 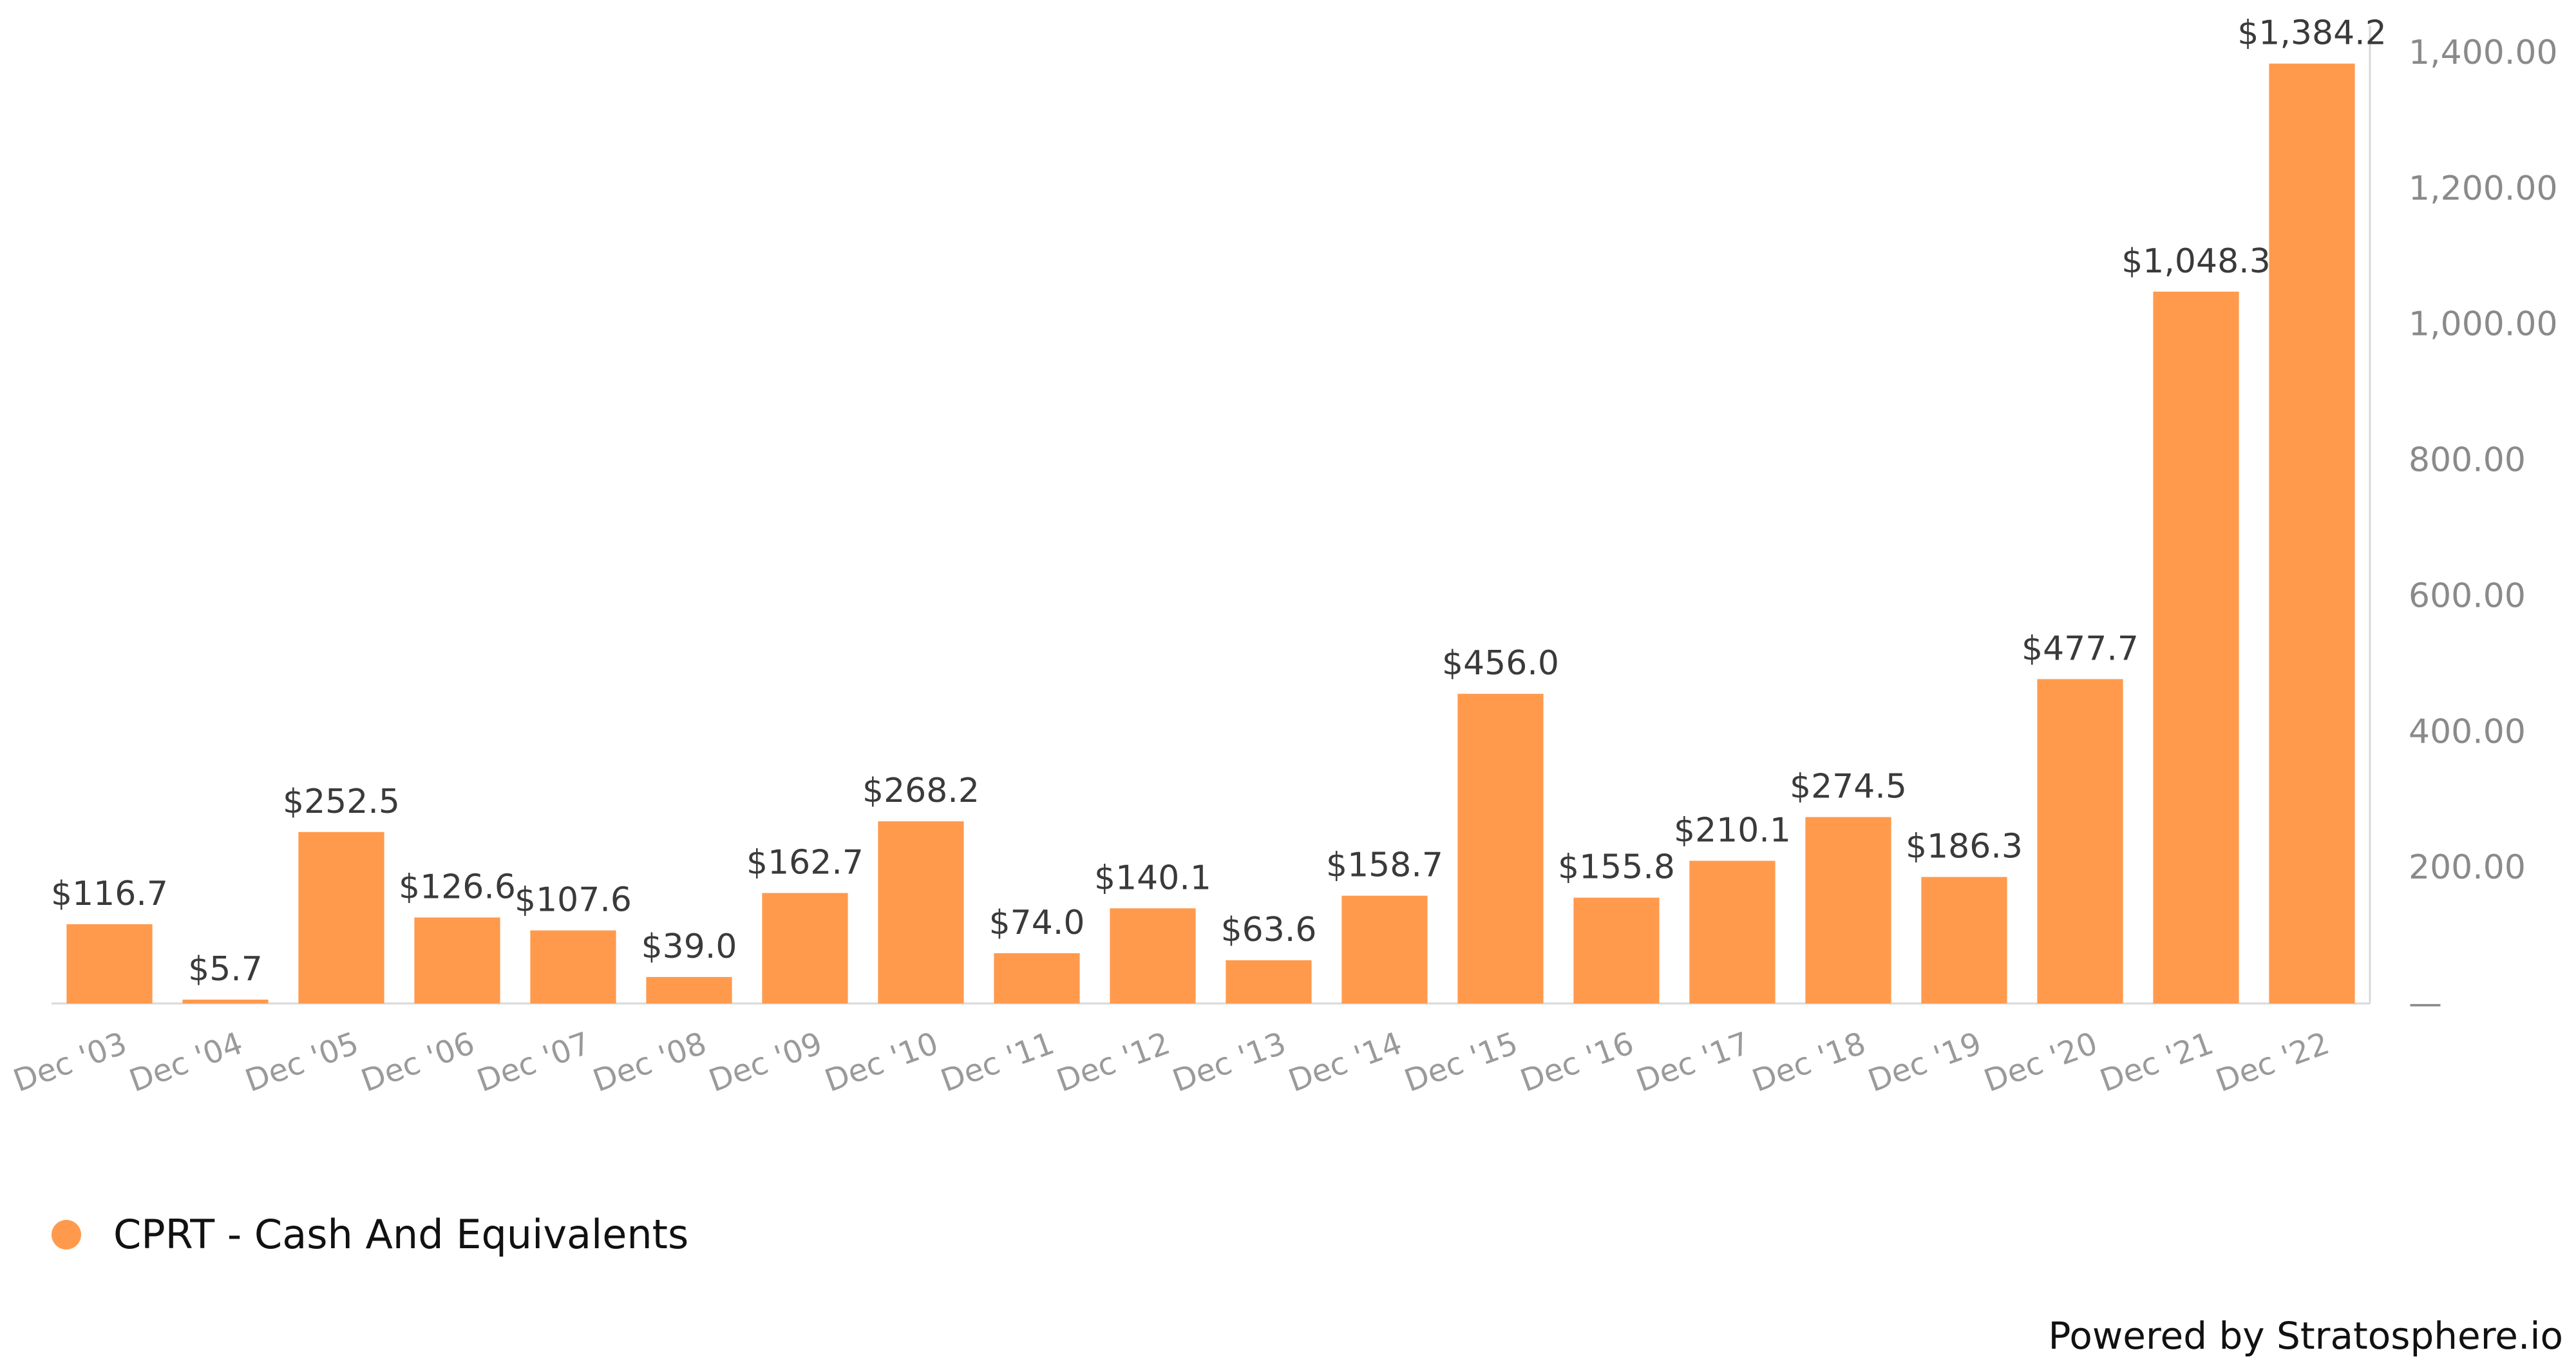 What do you see at coordinates (401, 1235) in the screenshot?
I see `legend-label: CPRT - Cash And Equivalents` at bounding box center [401, 1235].